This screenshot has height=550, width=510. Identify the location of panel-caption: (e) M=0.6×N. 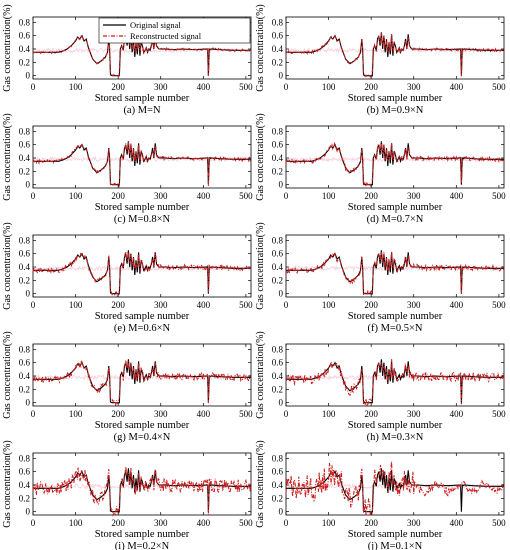
(142, 328).